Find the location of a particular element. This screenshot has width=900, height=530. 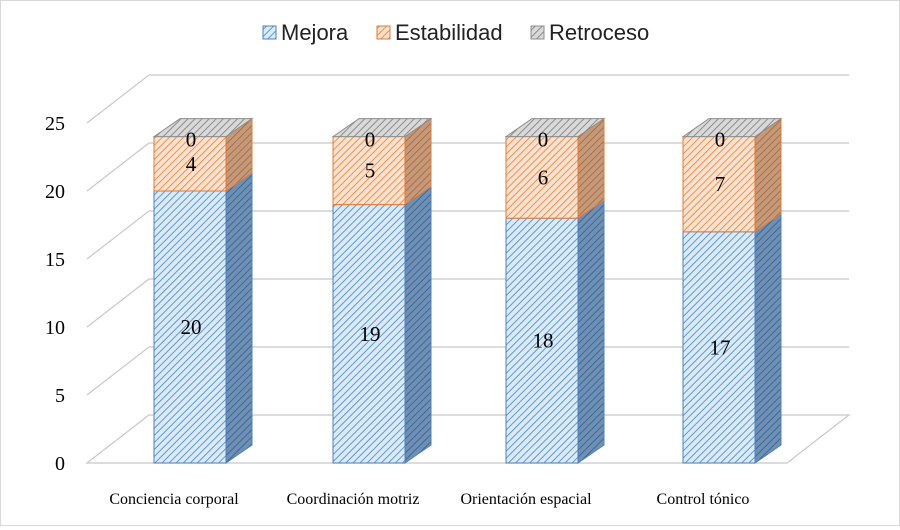

data-label: 5 is located at coordinates (370, 171).